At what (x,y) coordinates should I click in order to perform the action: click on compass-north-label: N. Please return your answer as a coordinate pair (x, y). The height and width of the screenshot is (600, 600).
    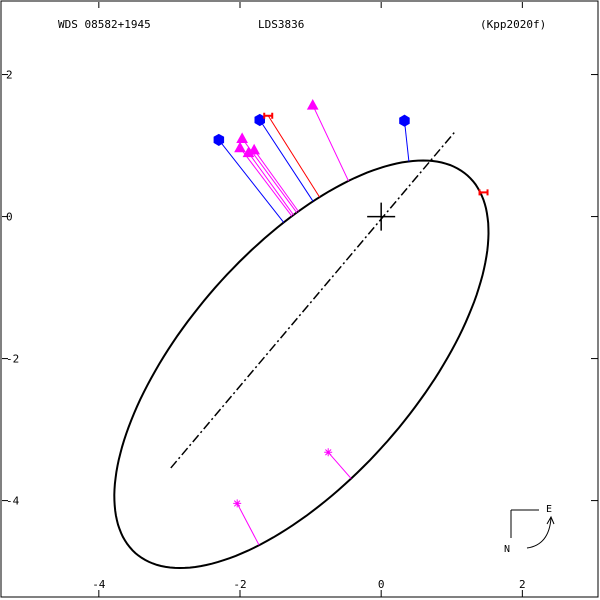
    Looking at the image, I should click on (507, 549).